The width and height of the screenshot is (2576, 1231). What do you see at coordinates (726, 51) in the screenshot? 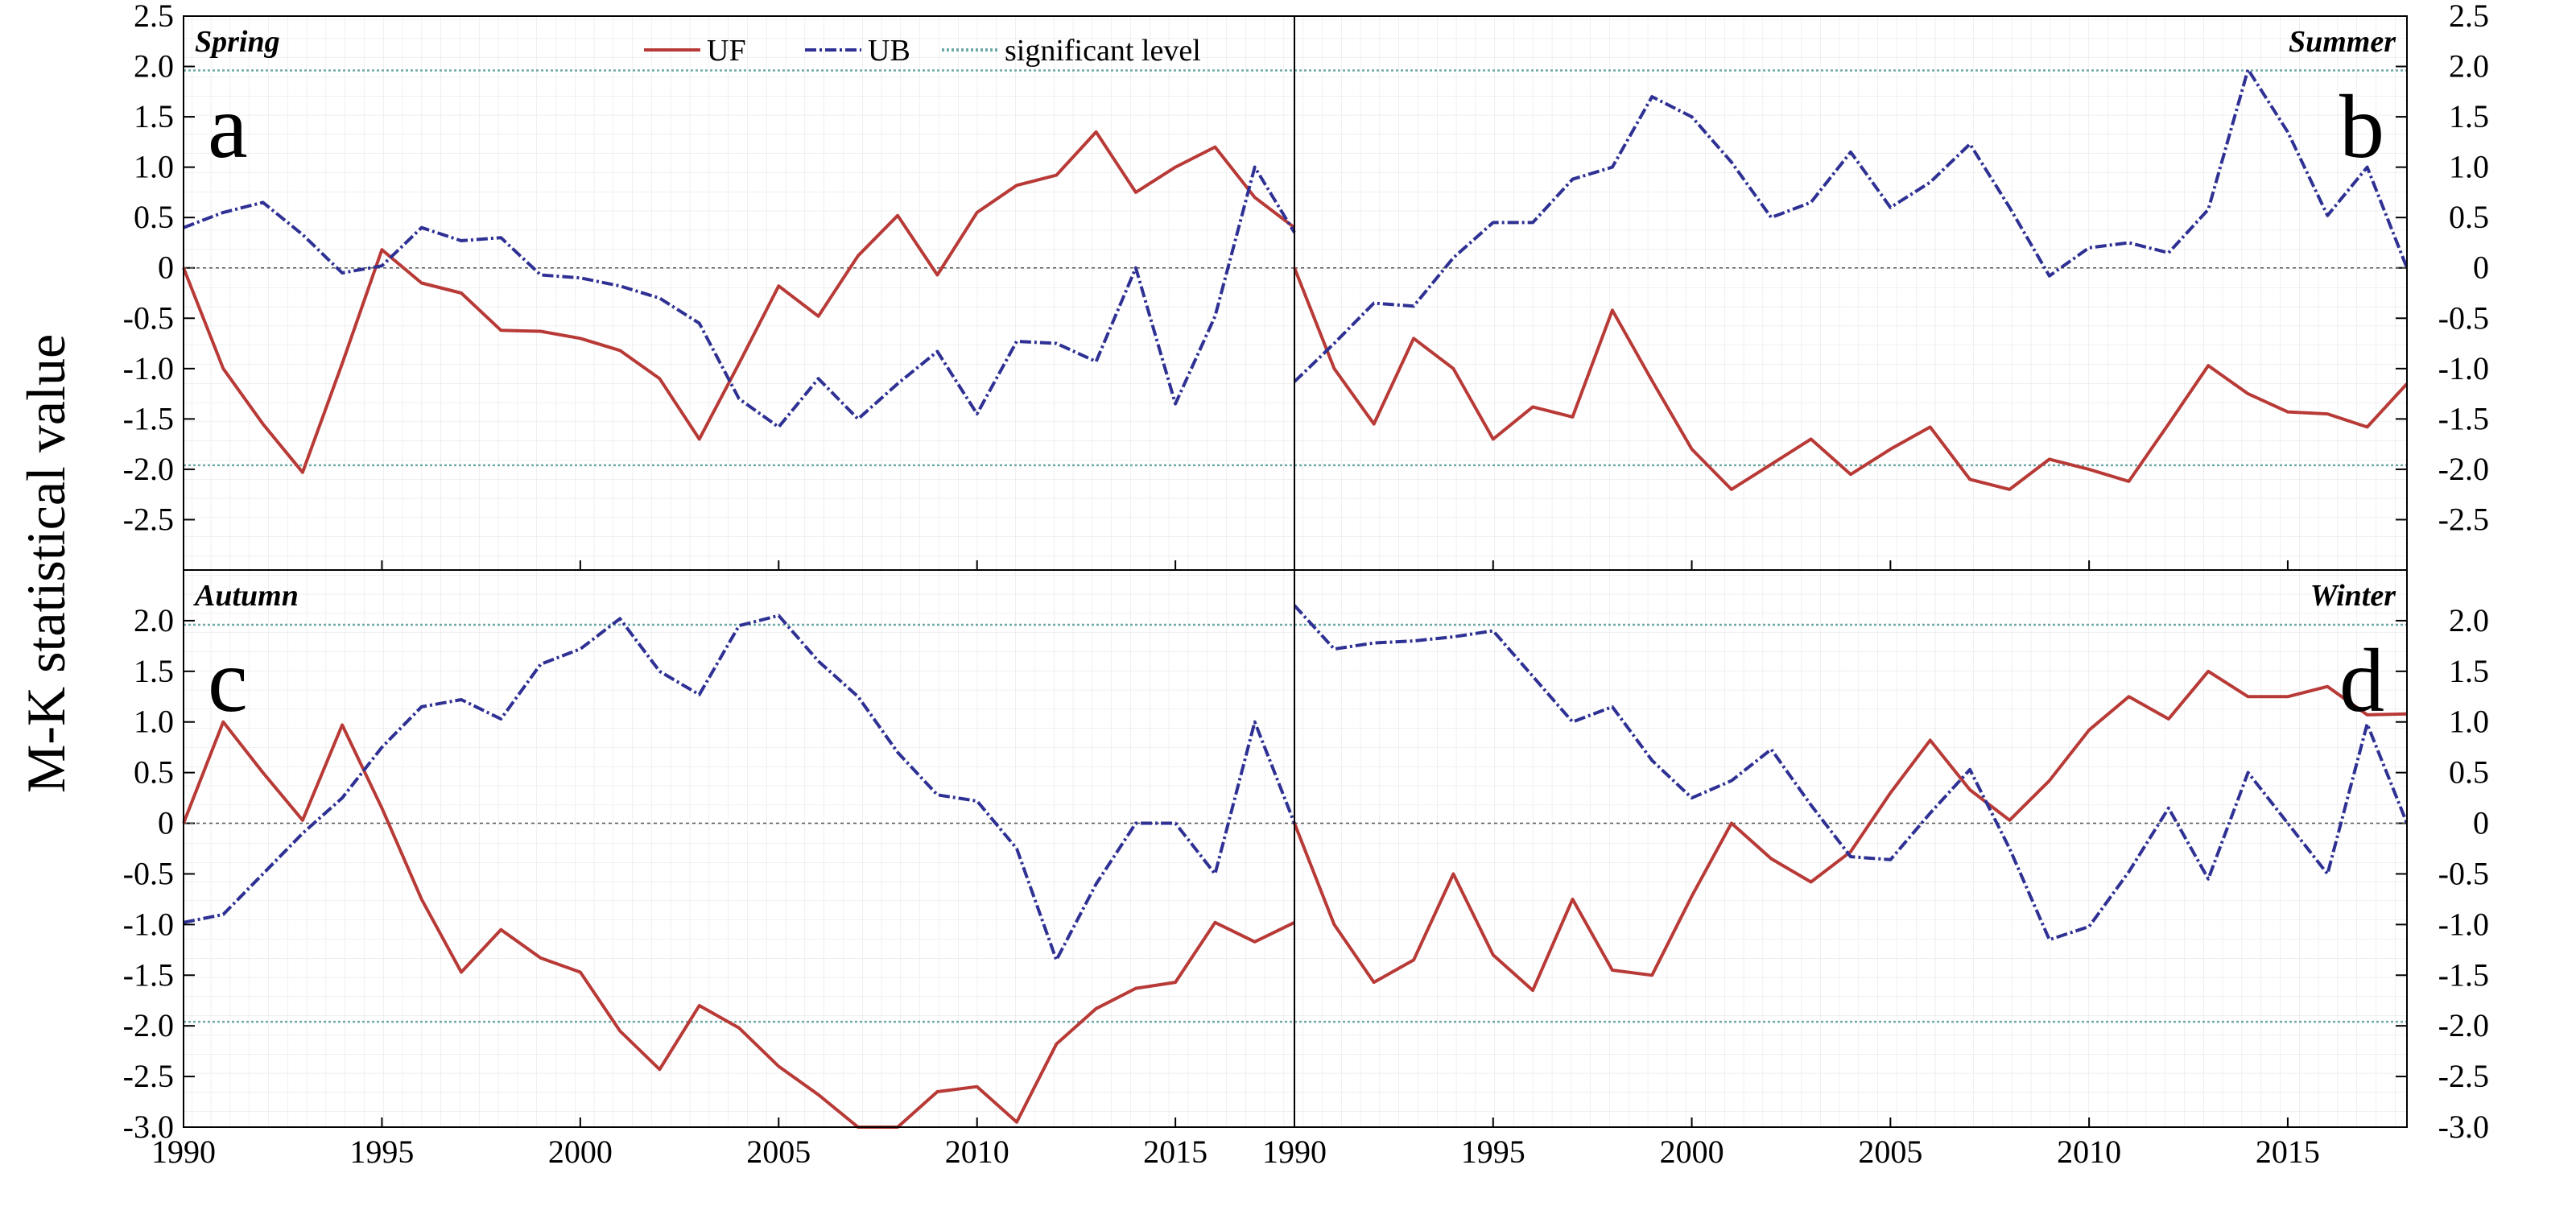
I see `legend-label: UF` at bounding box center [726, 51].